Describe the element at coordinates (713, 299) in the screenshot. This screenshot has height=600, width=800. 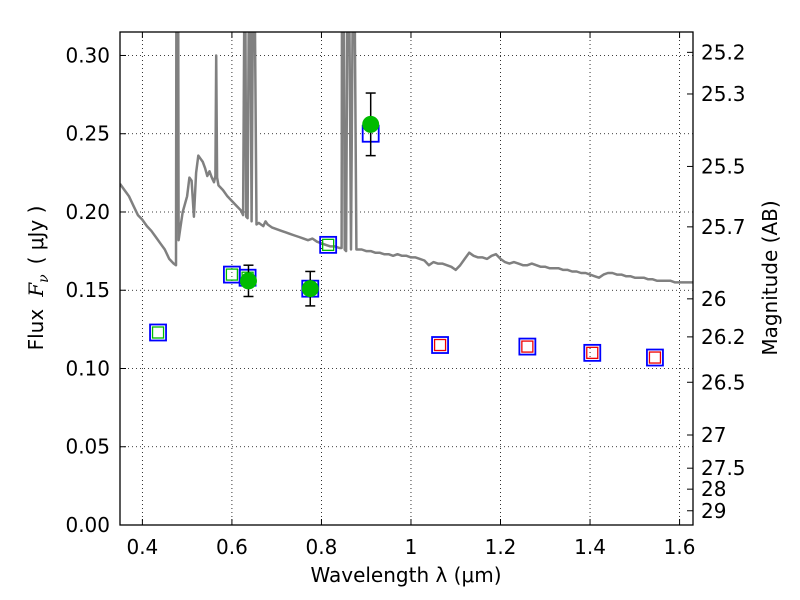
I see `y2-tick-label: 26` at that location.